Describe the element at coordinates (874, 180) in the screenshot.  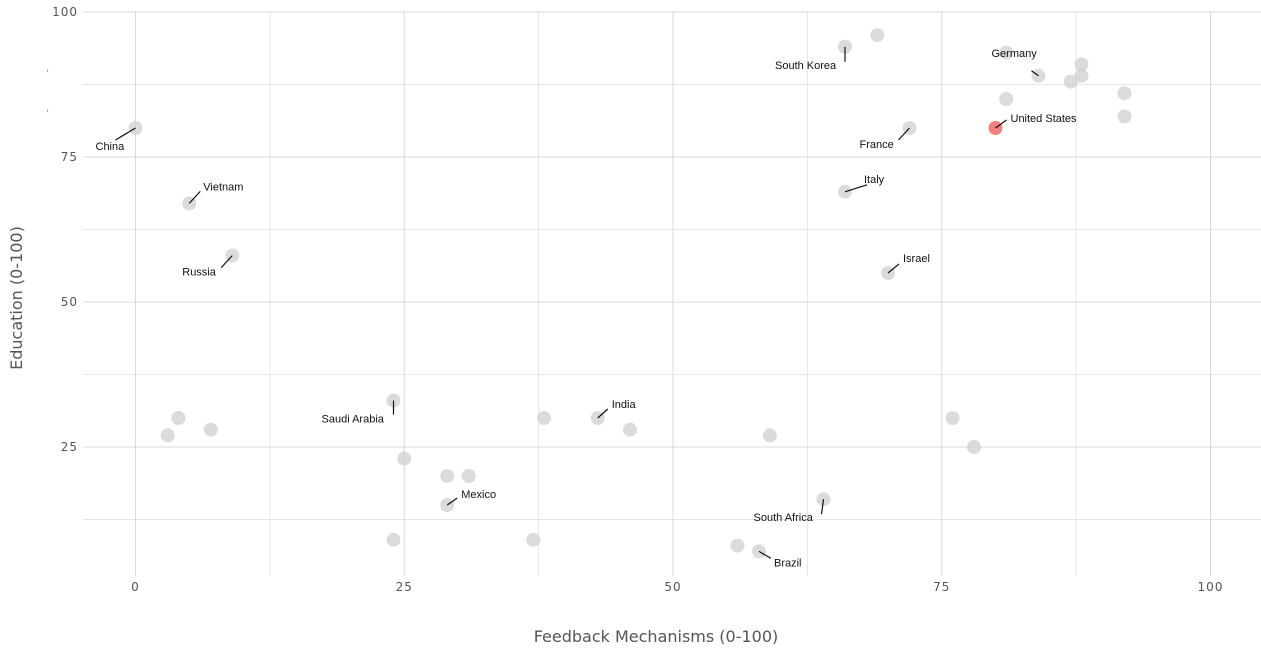
I see `point-label: Italy` at that location.